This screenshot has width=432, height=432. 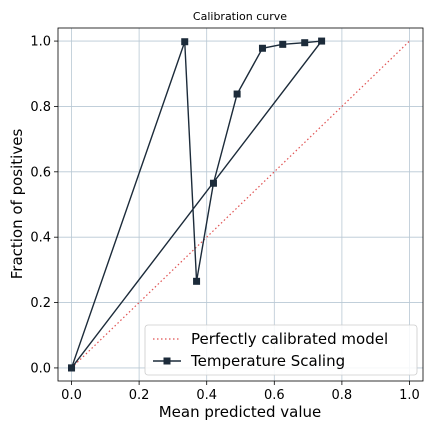 What do you see at coordinates (40, 303) in the screenshot?
I see `y-tick-label-1: 0.2` at bounding box center [40, 303].